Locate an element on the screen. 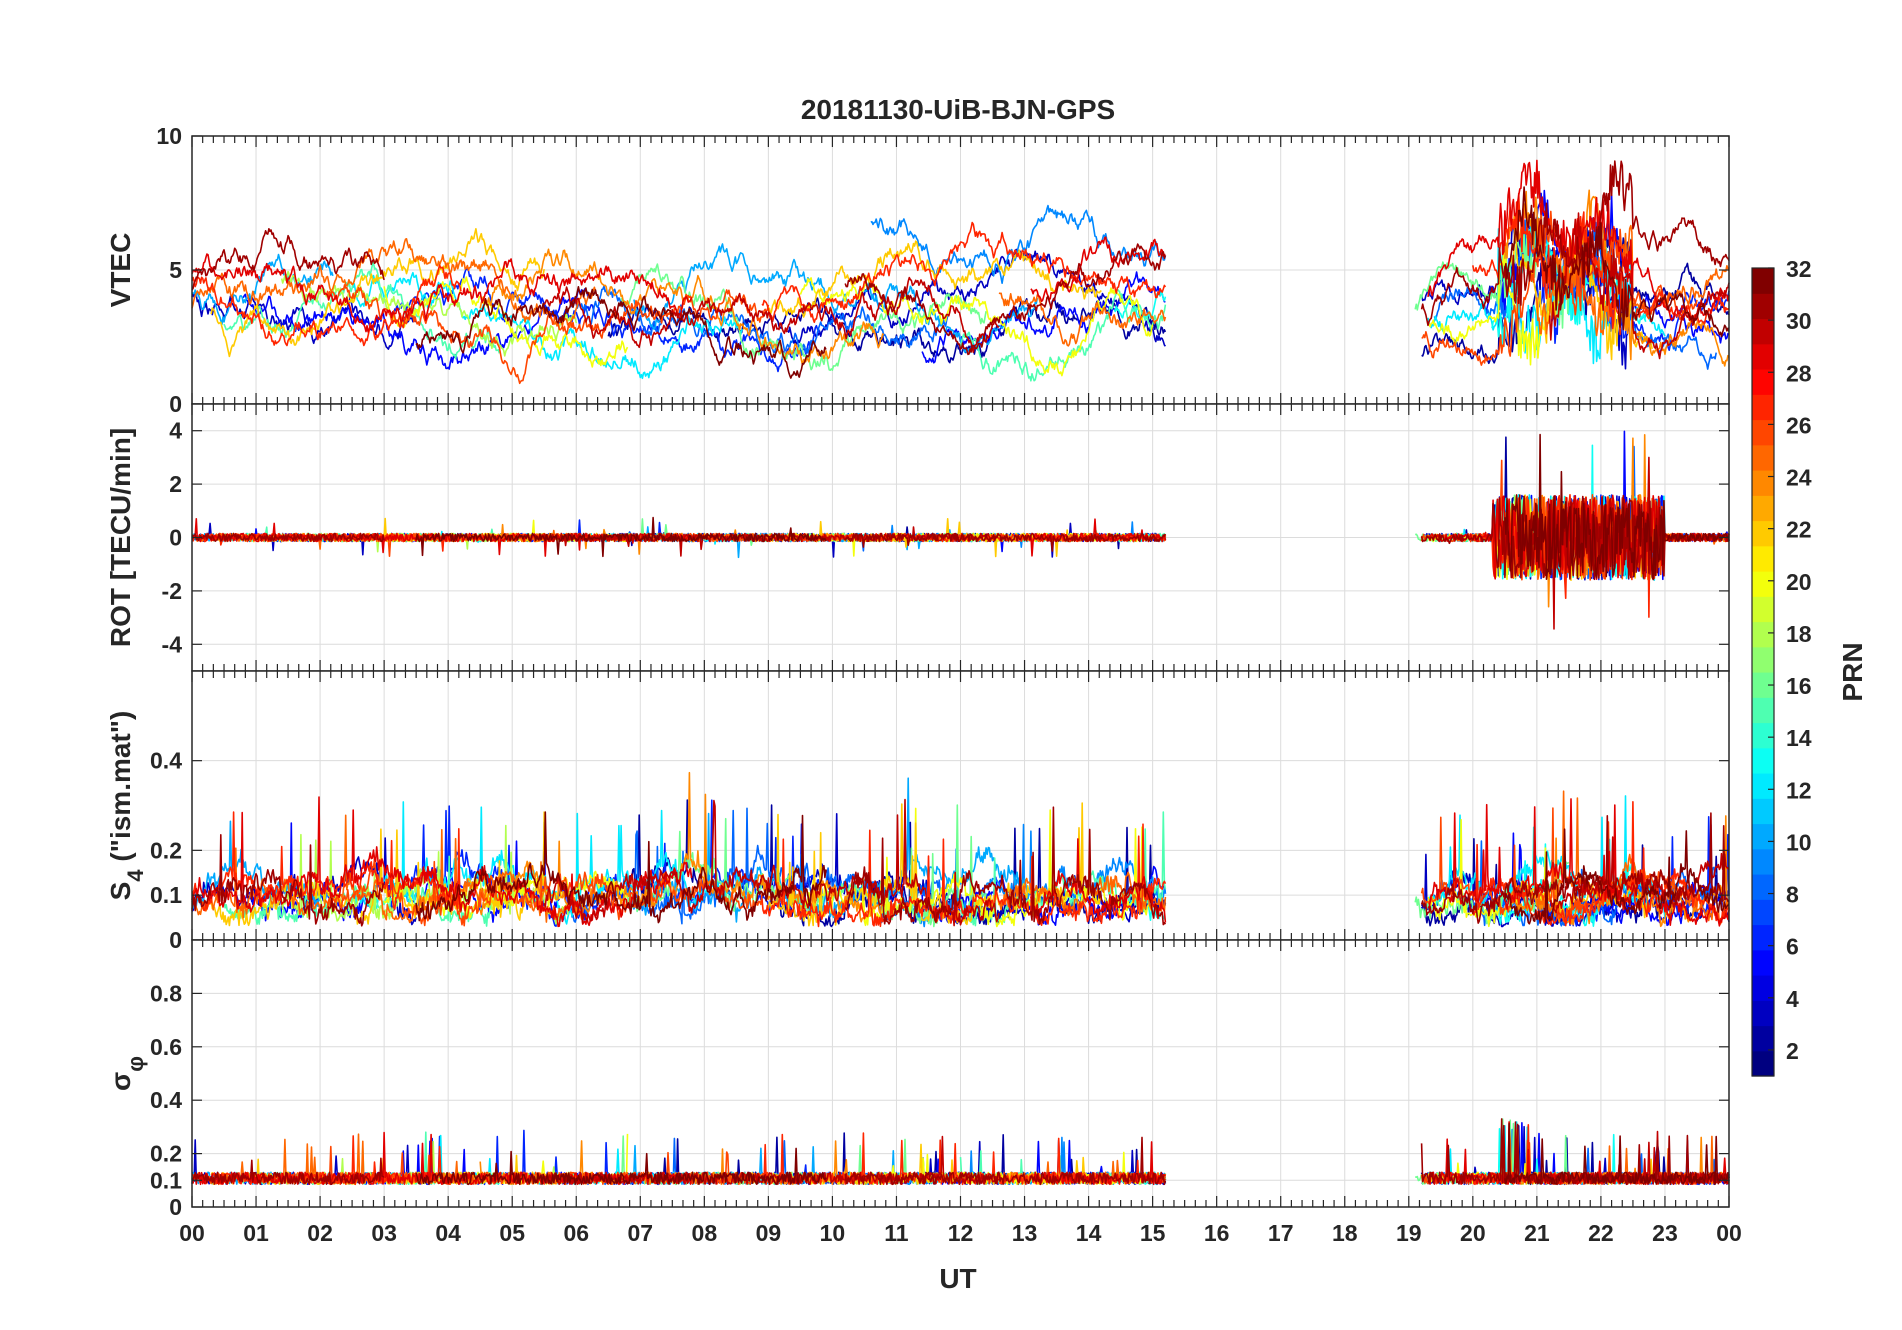  y-axis-label: S4 ("ism.mat") is located at coordinates (126, 806).